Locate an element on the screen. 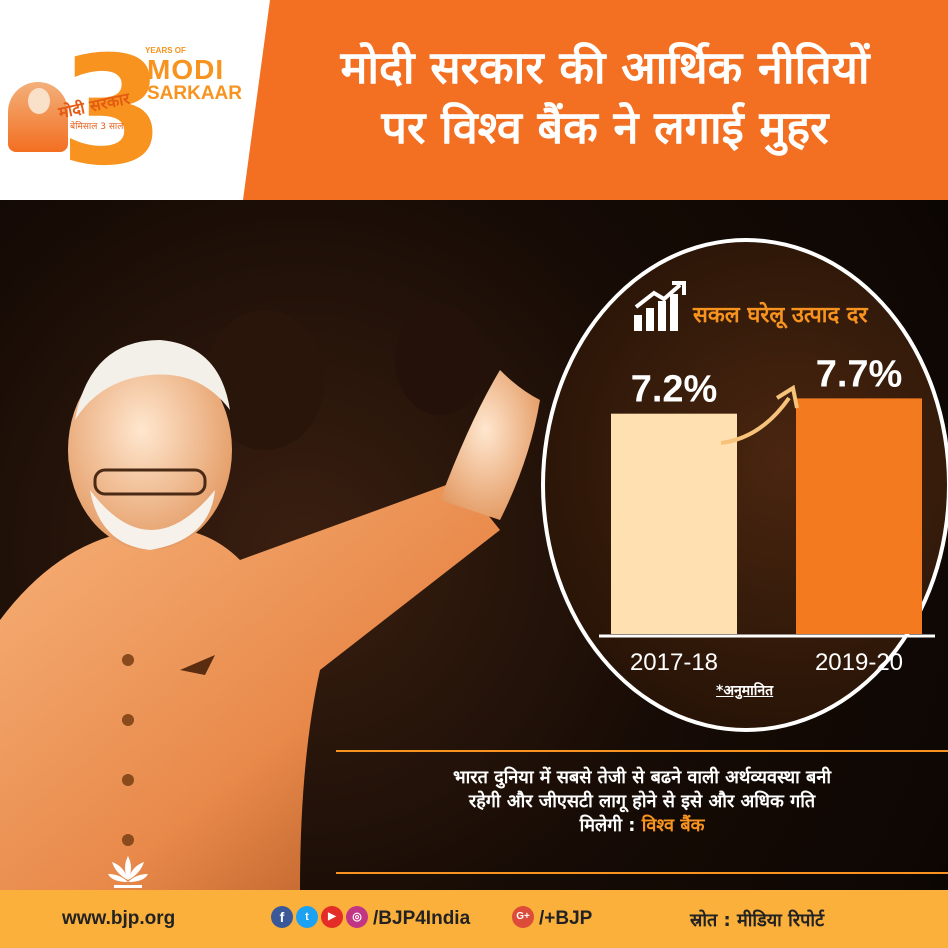 This screenshot has height=948, width=948. growth-arrow is located at coordinates (755, 420).